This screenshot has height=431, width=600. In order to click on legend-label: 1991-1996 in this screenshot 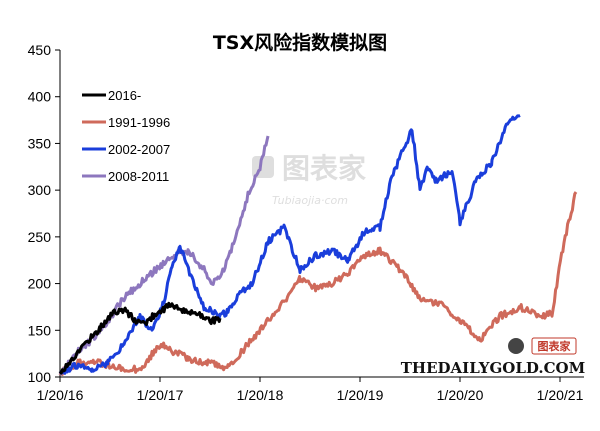, I will do `click(139, 122)`.